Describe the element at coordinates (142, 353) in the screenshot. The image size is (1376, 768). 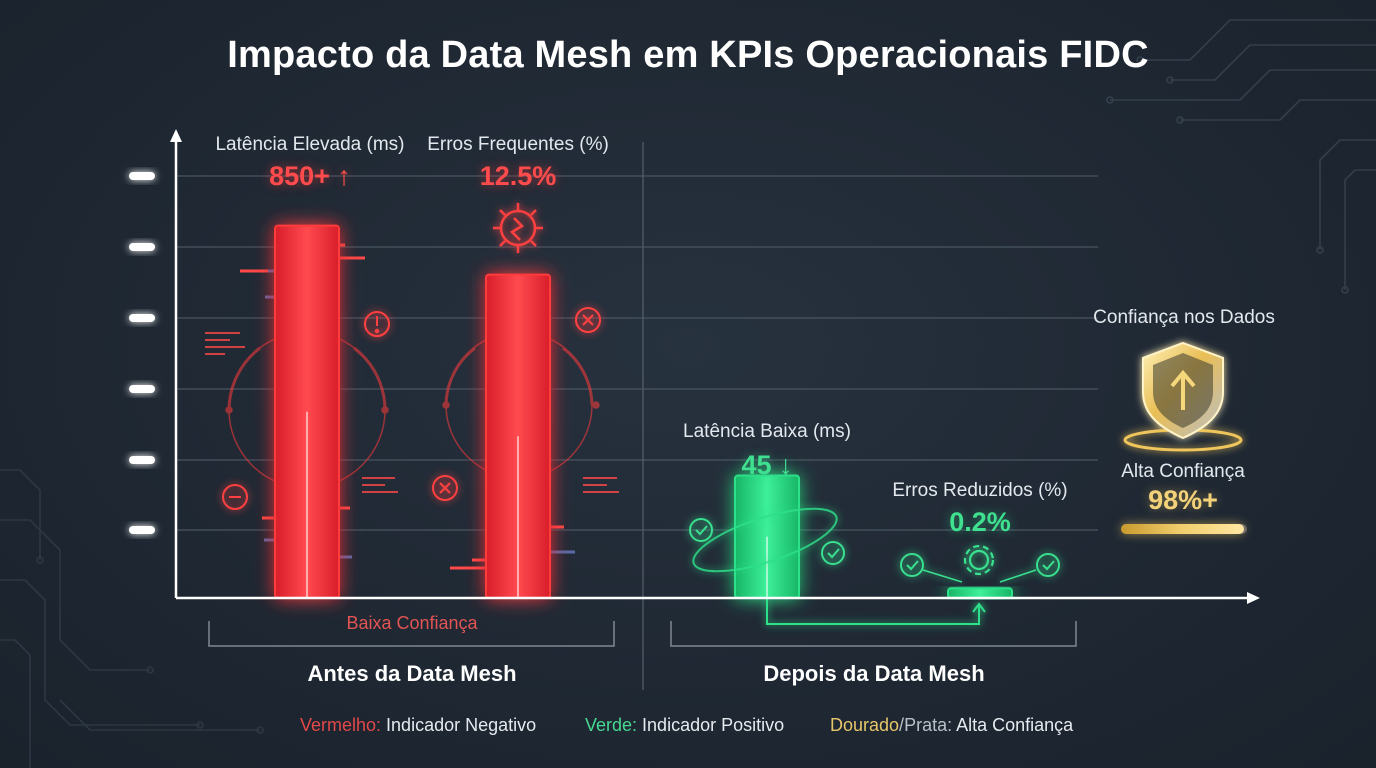
I see `y-tick-markers` at that location.